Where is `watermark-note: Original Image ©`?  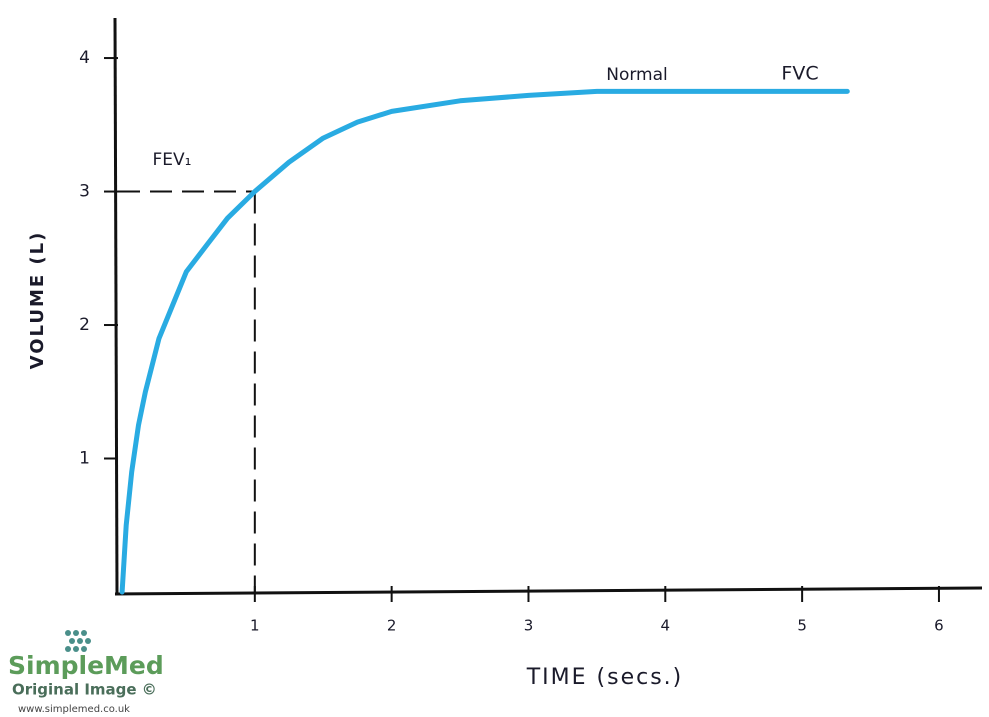
watermark-note: Original Image © is located at coordinates (84, 690).